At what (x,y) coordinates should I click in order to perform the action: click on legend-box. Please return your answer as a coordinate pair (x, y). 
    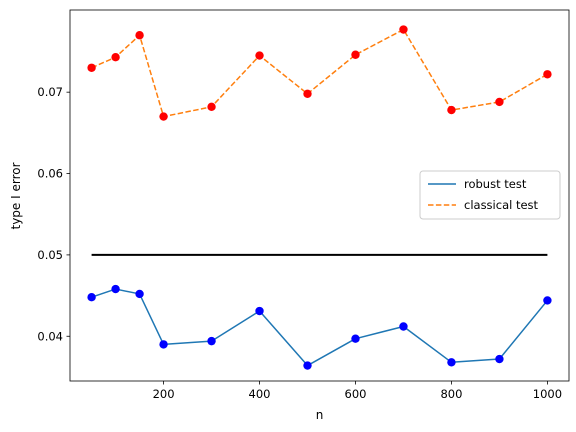
    Looking at the image, I should click on (490, 195).